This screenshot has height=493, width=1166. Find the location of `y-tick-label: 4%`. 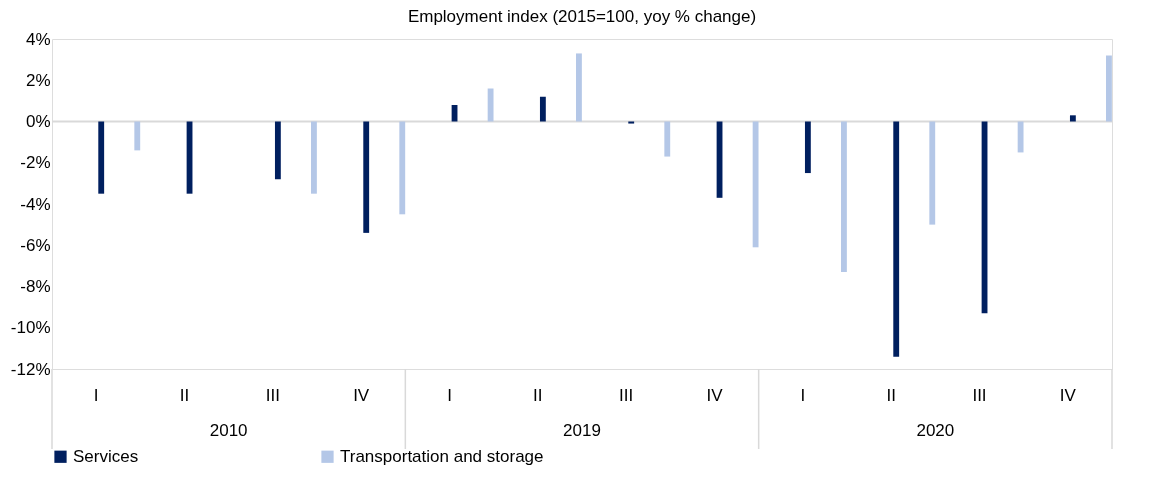

y-tick-label: 4% is located at coordinates (38, 39).